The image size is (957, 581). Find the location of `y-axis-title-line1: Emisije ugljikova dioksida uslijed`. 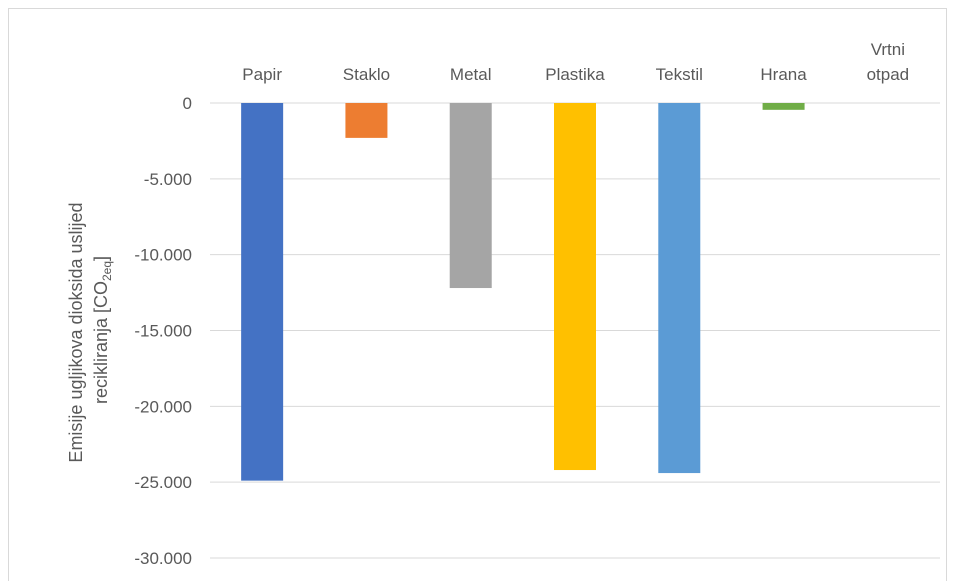

y-axis-title-line1: Emisije ugljikova dioksida uslijed is located at coordinates (76, 332).